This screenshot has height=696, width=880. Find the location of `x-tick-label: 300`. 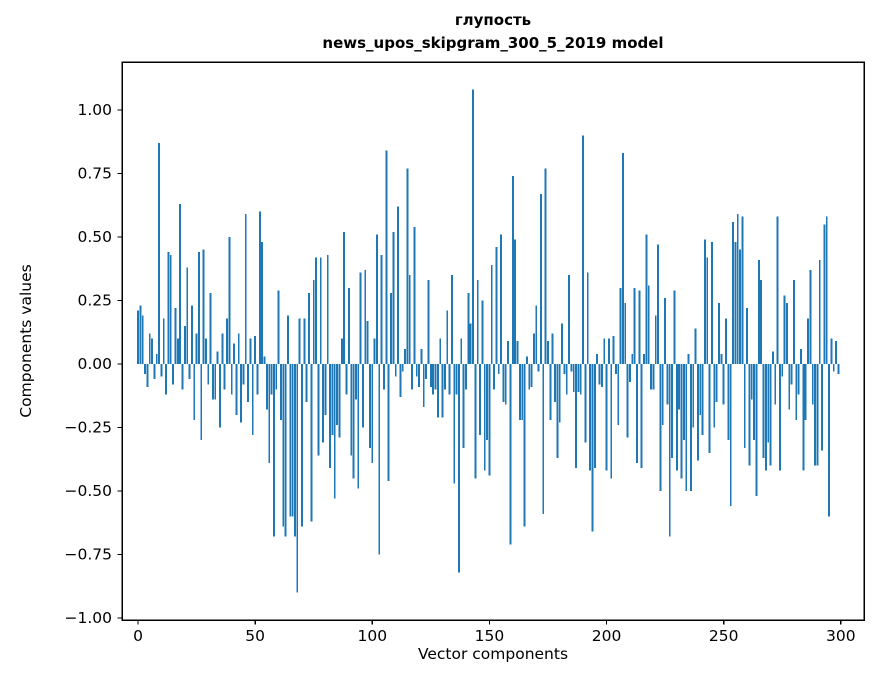

x-tick-label: 300 is located at coordinates (841, 636).